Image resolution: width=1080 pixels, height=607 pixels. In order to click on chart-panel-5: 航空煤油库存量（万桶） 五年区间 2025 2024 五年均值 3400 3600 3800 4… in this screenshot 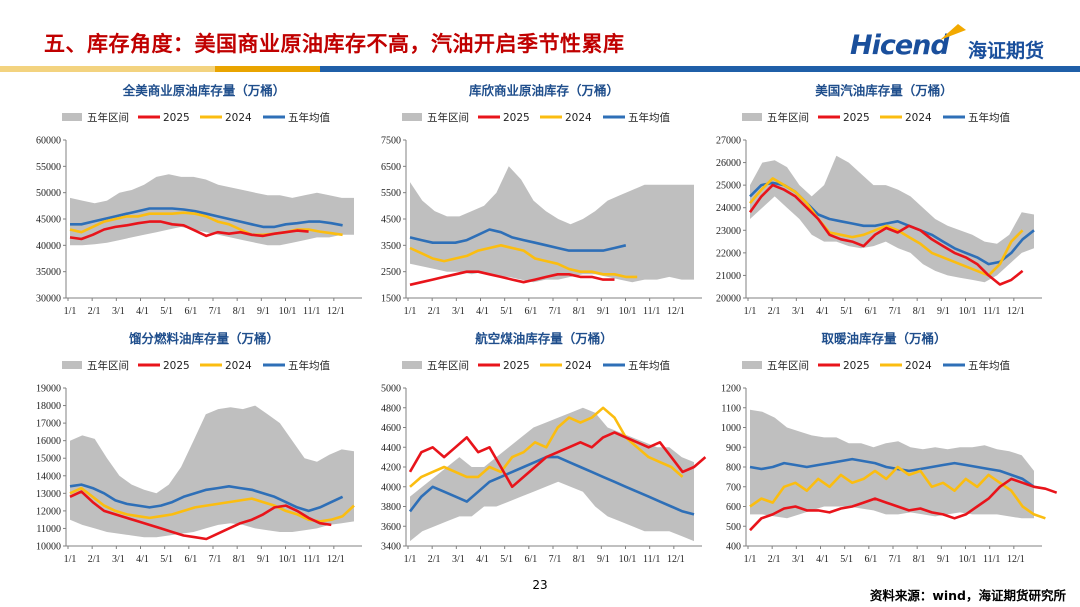, I will do `click(535, 453)`.